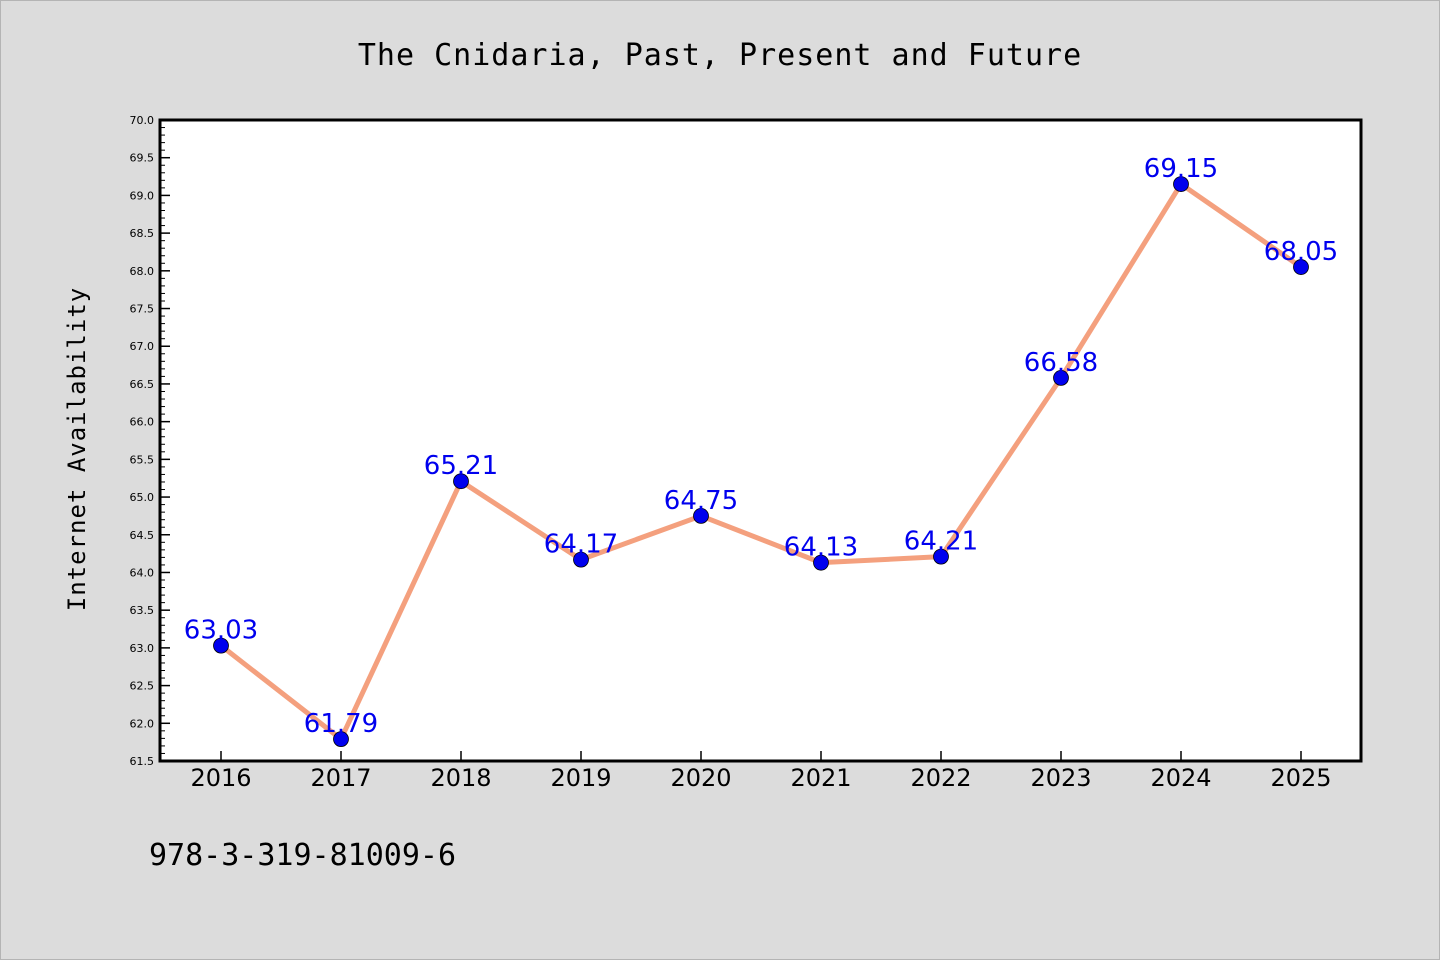 This screenshot has height=960, width=1440. I want to click on x-tick-label: 2019, so click(580, 778).